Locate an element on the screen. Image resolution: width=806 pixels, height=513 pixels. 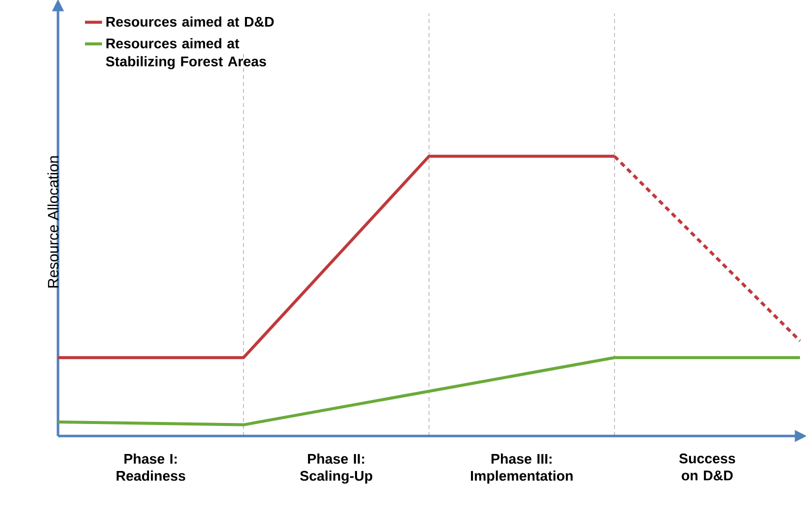
legend-label: Resources aimed at Stabilizing Forest Areas is located at coordinates (186, 54).